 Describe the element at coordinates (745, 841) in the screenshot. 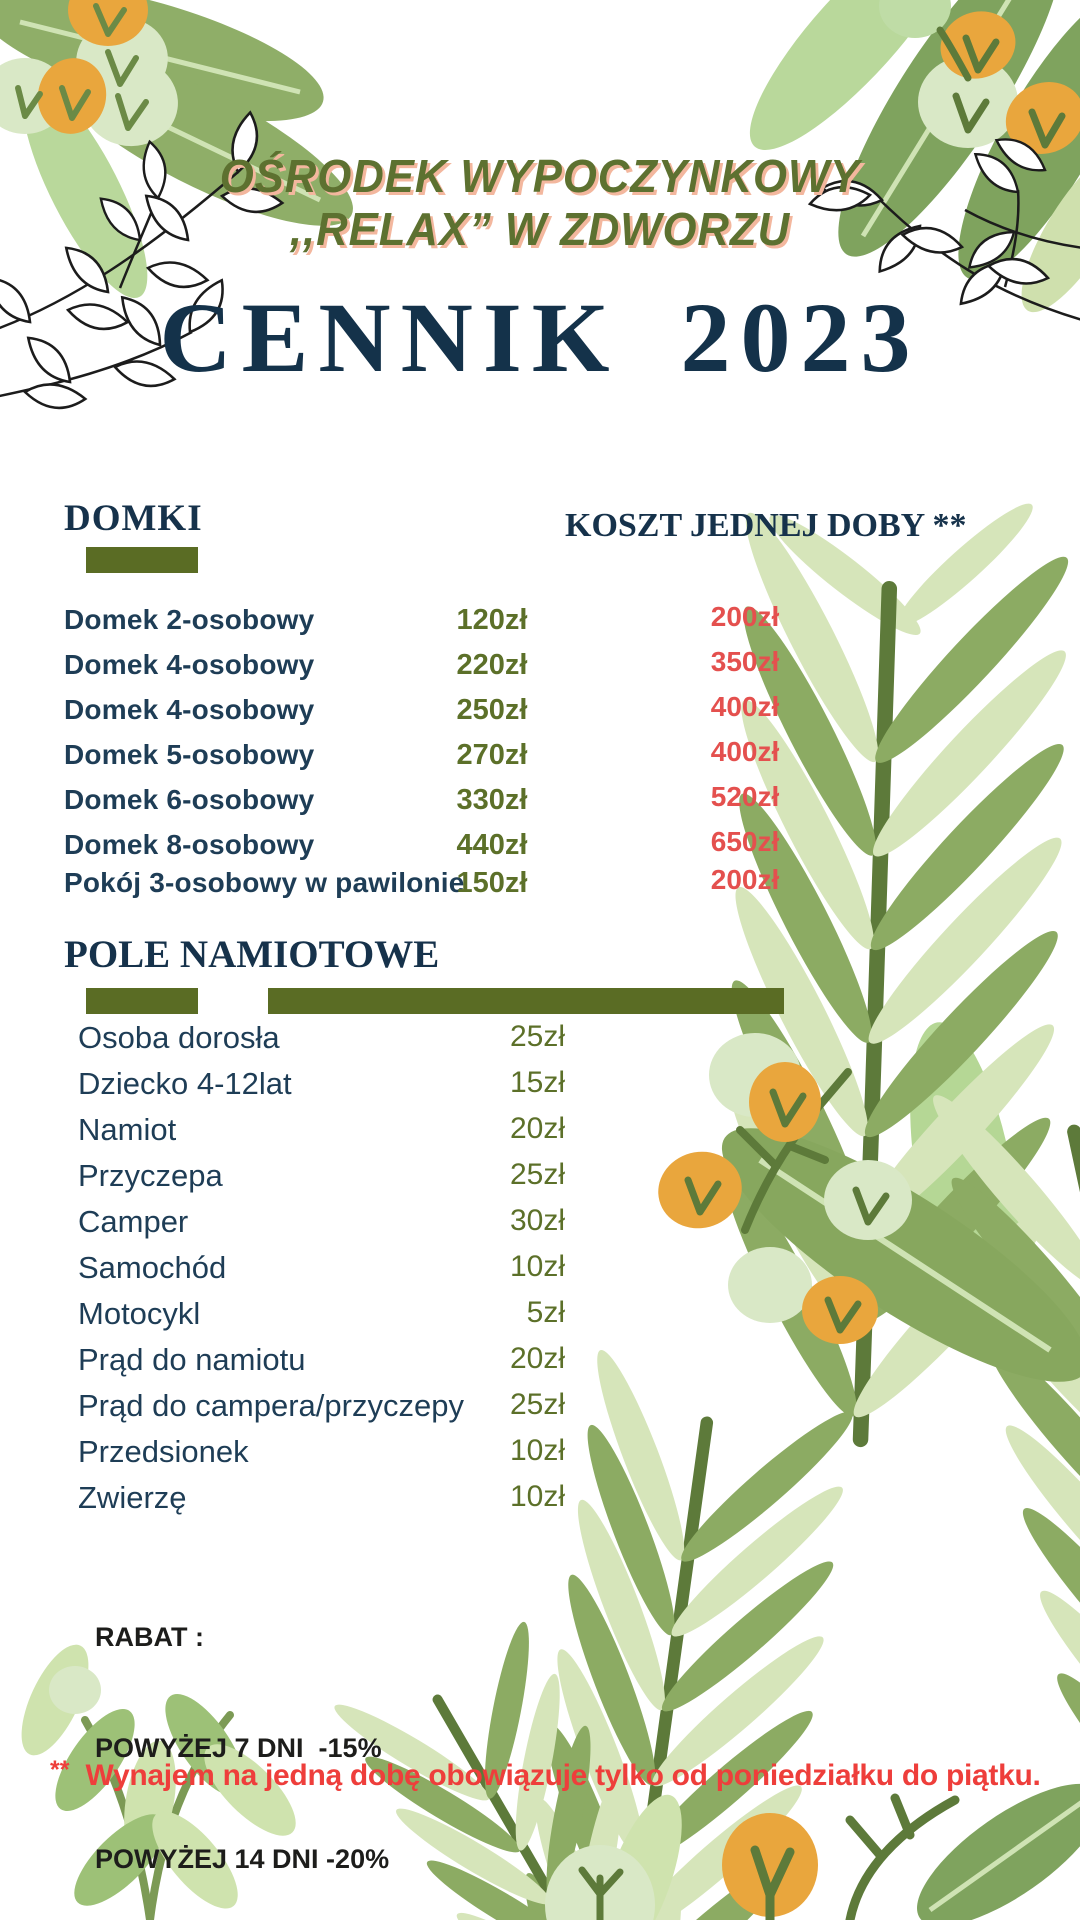

I see `price-one-day: 650zł` at that location.